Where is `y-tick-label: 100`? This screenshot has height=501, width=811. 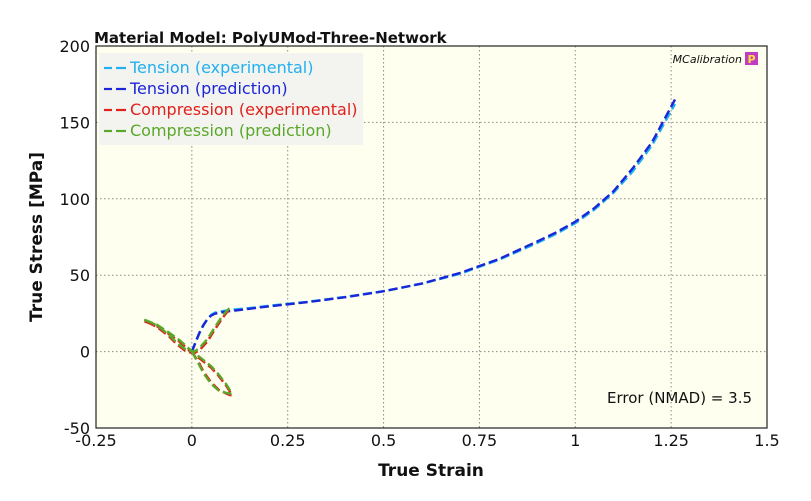
y-tick-label: 100 is located at coordinates (74, 199).